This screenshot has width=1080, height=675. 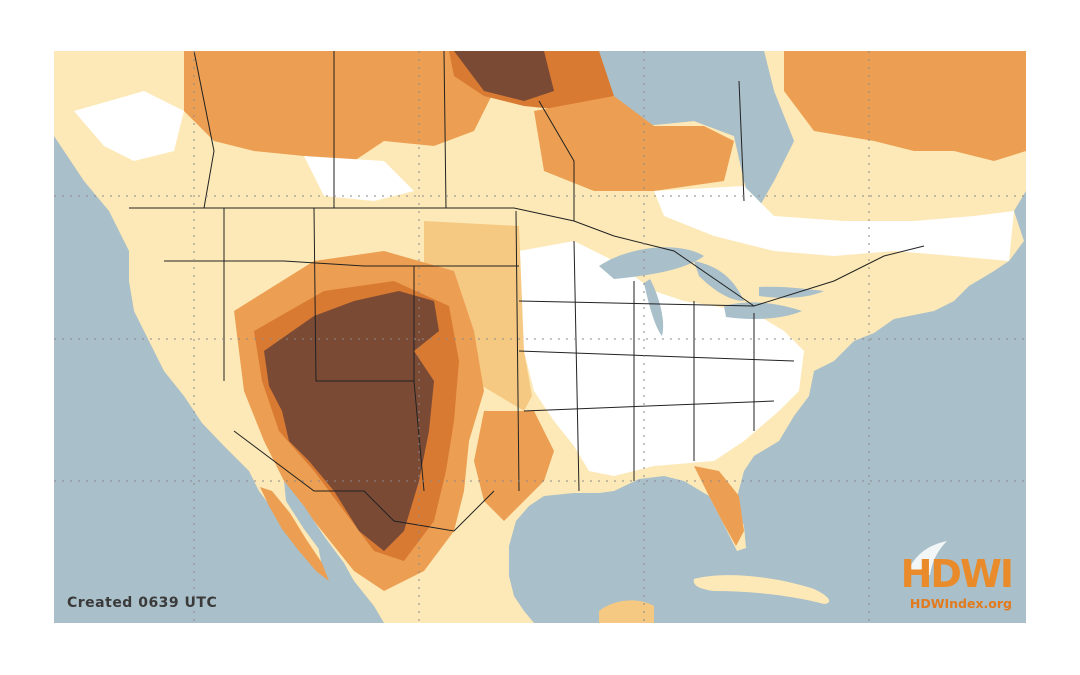 What do you see at coordinates (927, 558) in the screenshot?
I see `swoosh-icon` at bounding box center [927, 558].